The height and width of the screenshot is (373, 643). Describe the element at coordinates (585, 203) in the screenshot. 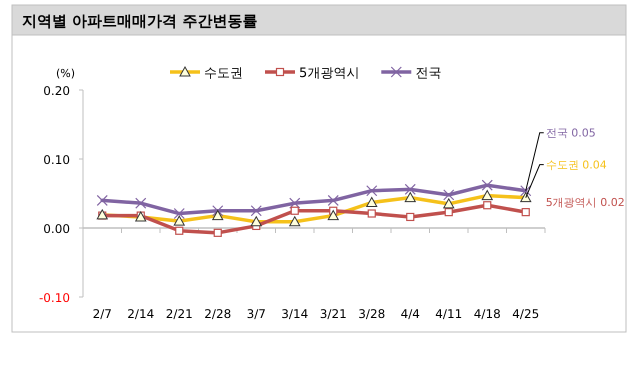

I see `annotation: 5개광역시 0.02` at that location.